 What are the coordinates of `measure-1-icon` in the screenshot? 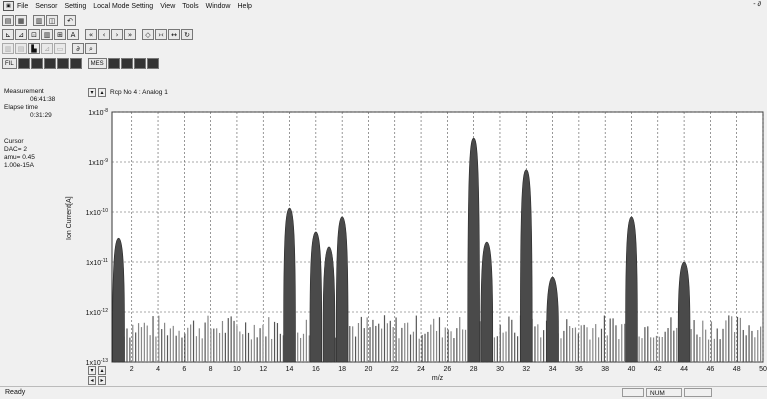 It's located at (113, 63).